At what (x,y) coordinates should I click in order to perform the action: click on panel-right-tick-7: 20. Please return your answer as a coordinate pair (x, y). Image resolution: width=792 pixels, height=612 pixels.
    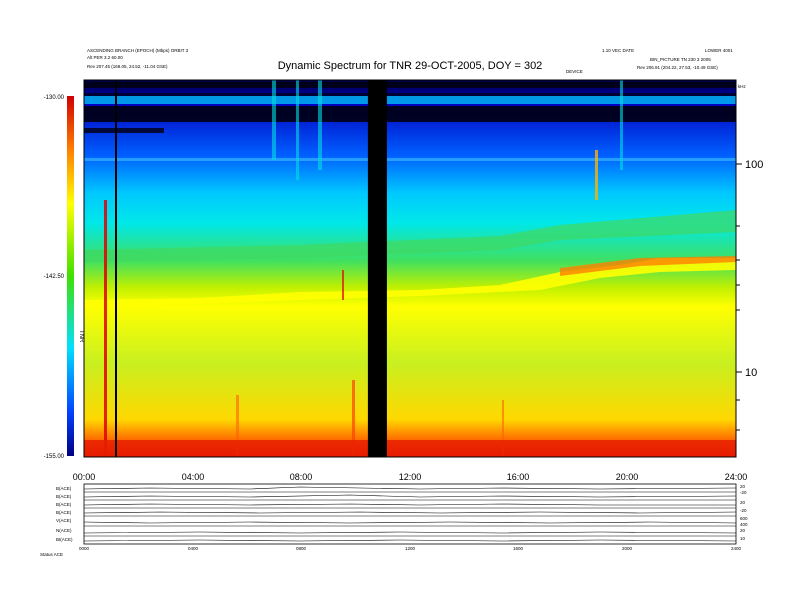
    Looking at the image, I should click on (743, 530).